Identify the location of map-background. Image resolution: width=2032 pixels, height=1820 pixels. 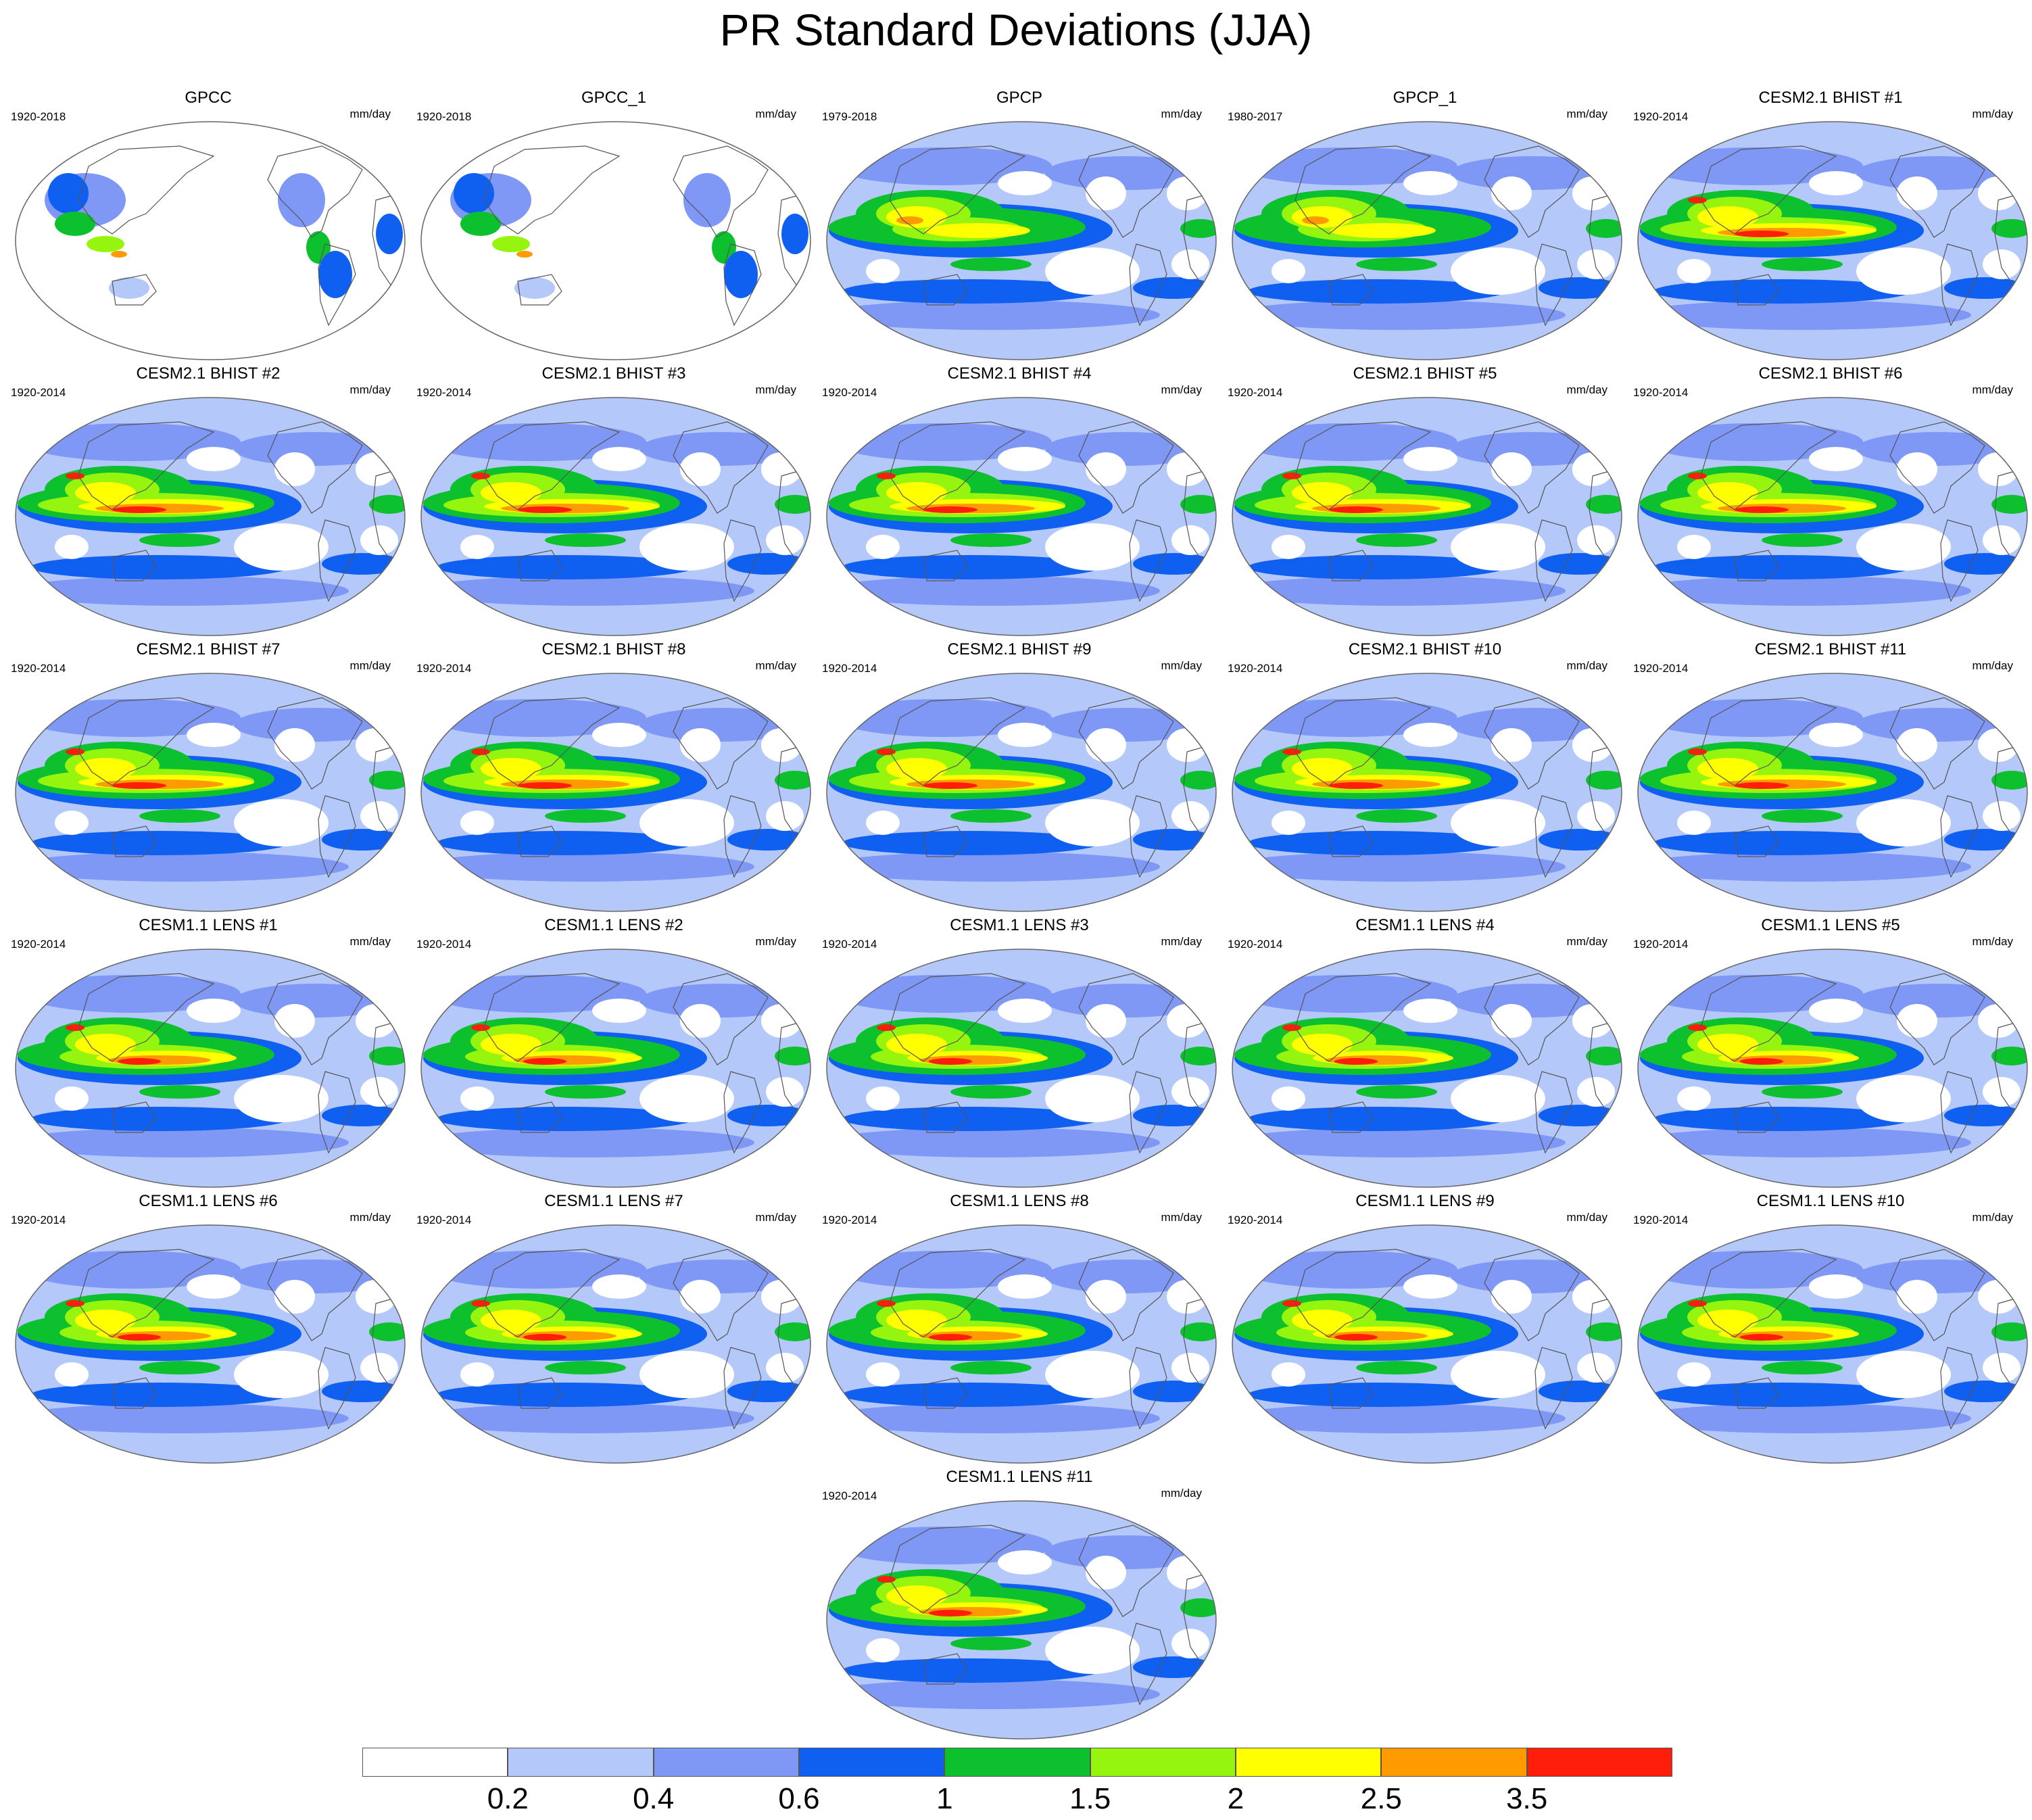
(210, 241).